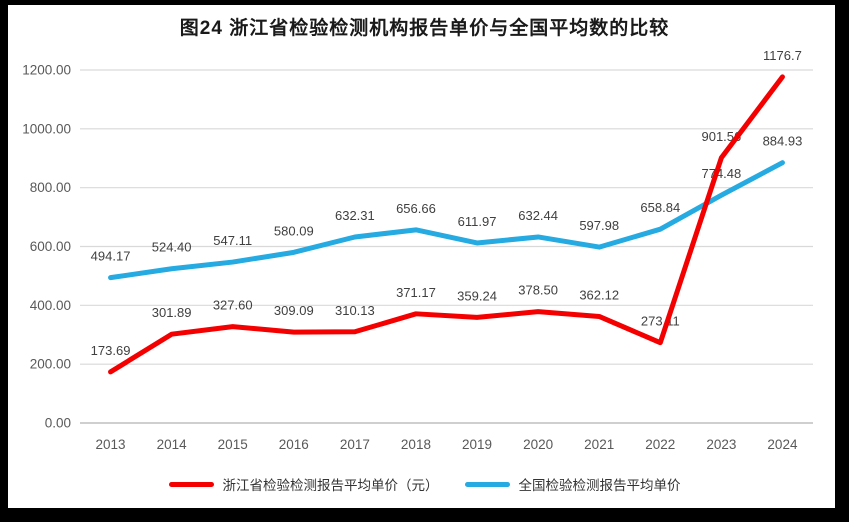 Image resolution: width=849 pixels, height=522 pixels. Describe the element at coordinates (4, 261) in the screenshot. I see `screenshot-frame-left` at that location.